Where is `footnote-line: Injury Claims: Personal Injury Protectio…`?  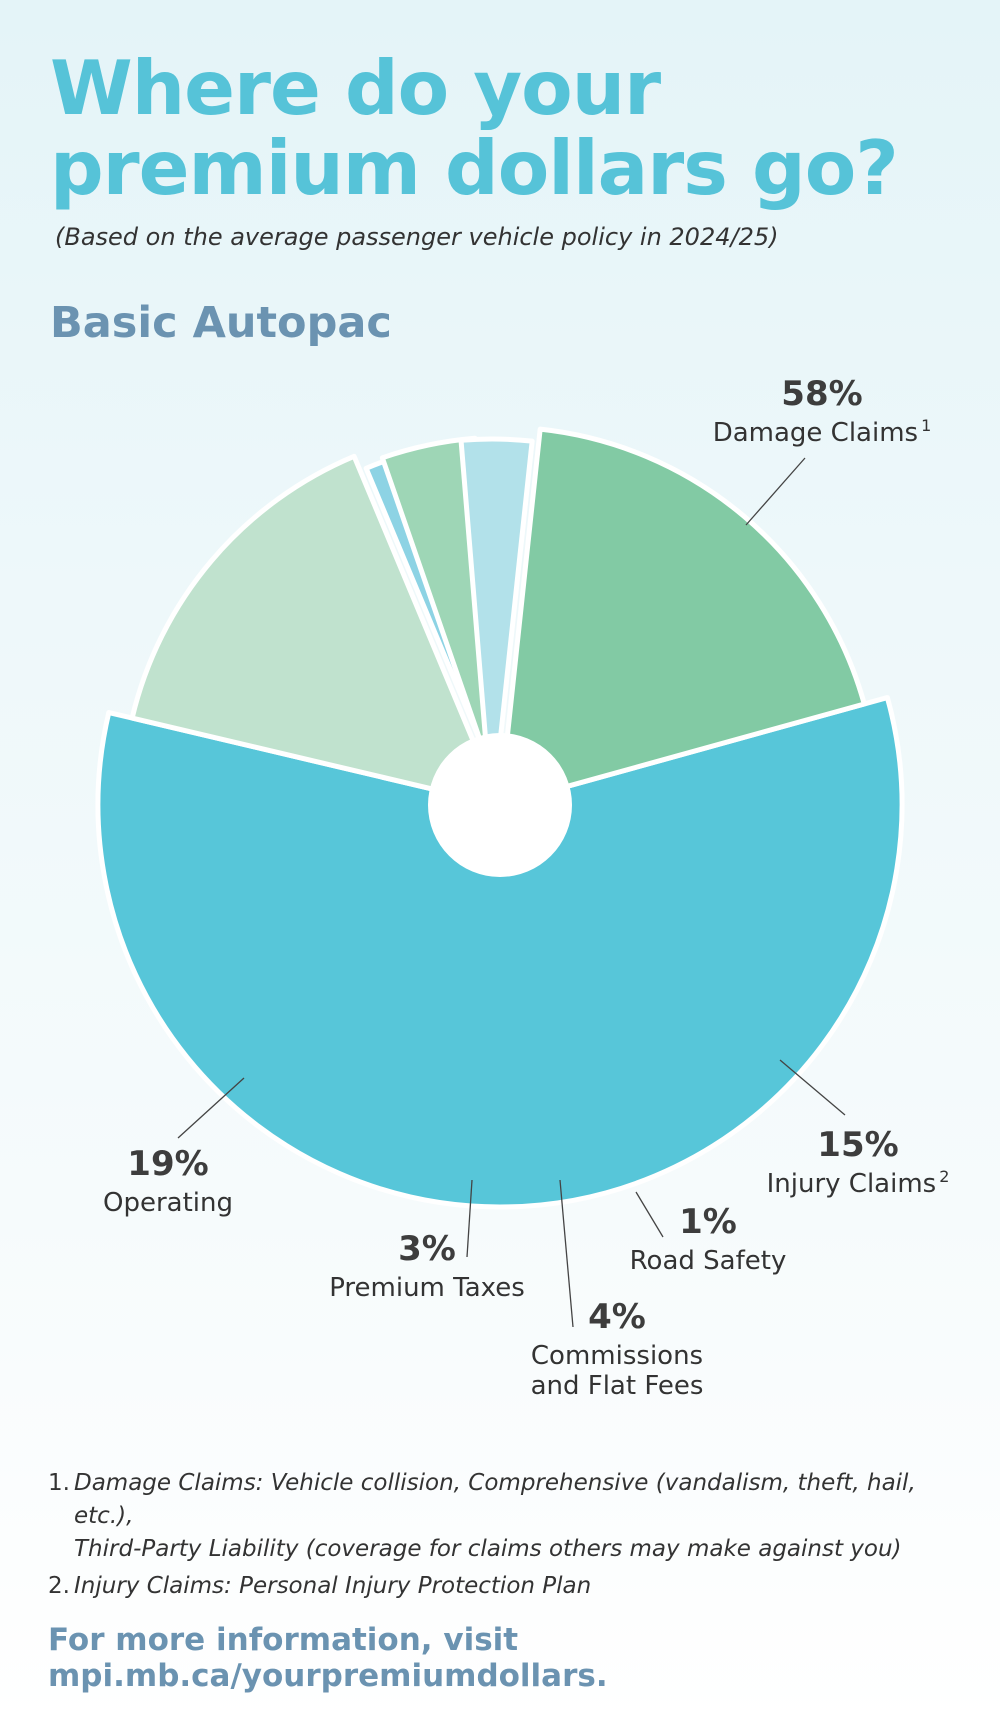
footnote-line: Injury Claims: Personal Injury Protectio… is located at coordinates (333, 1586).